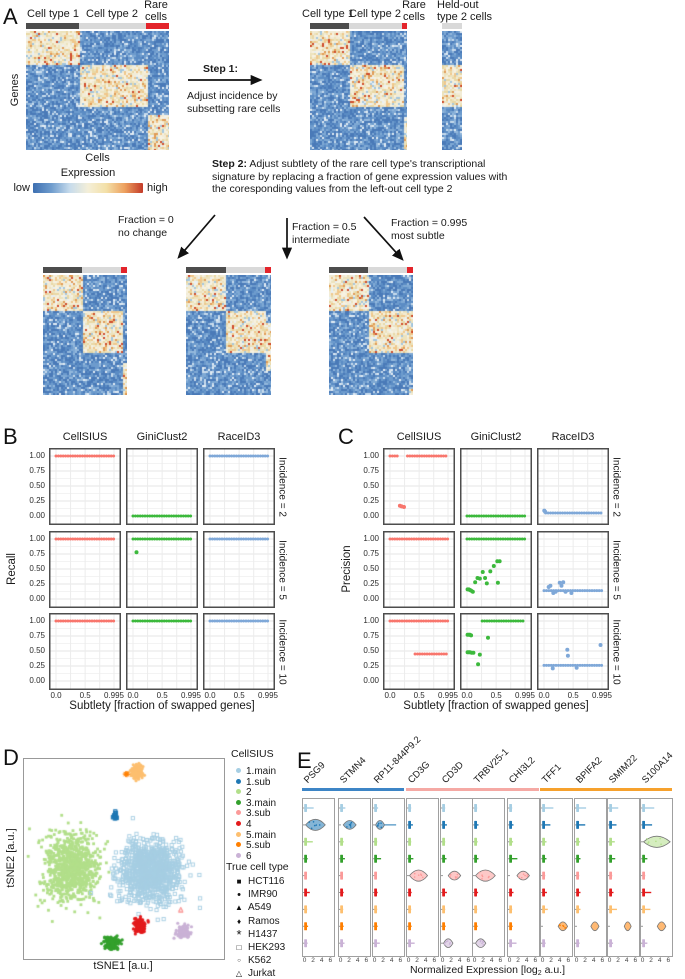 The height and width of the screenshot is (979, 685). Describe the element at coordinates (258, 782) in the screenshot. I see `legend-item-1.sub: 1.sub` at that location.